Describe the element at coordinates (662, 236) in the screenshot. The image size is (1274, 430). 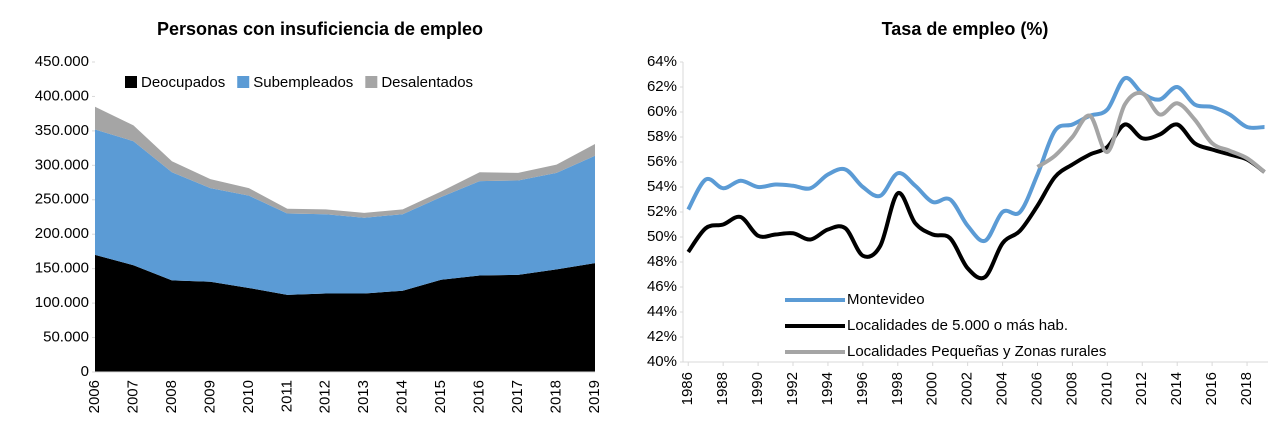
I see `y-tick-label: 50%` at that location.